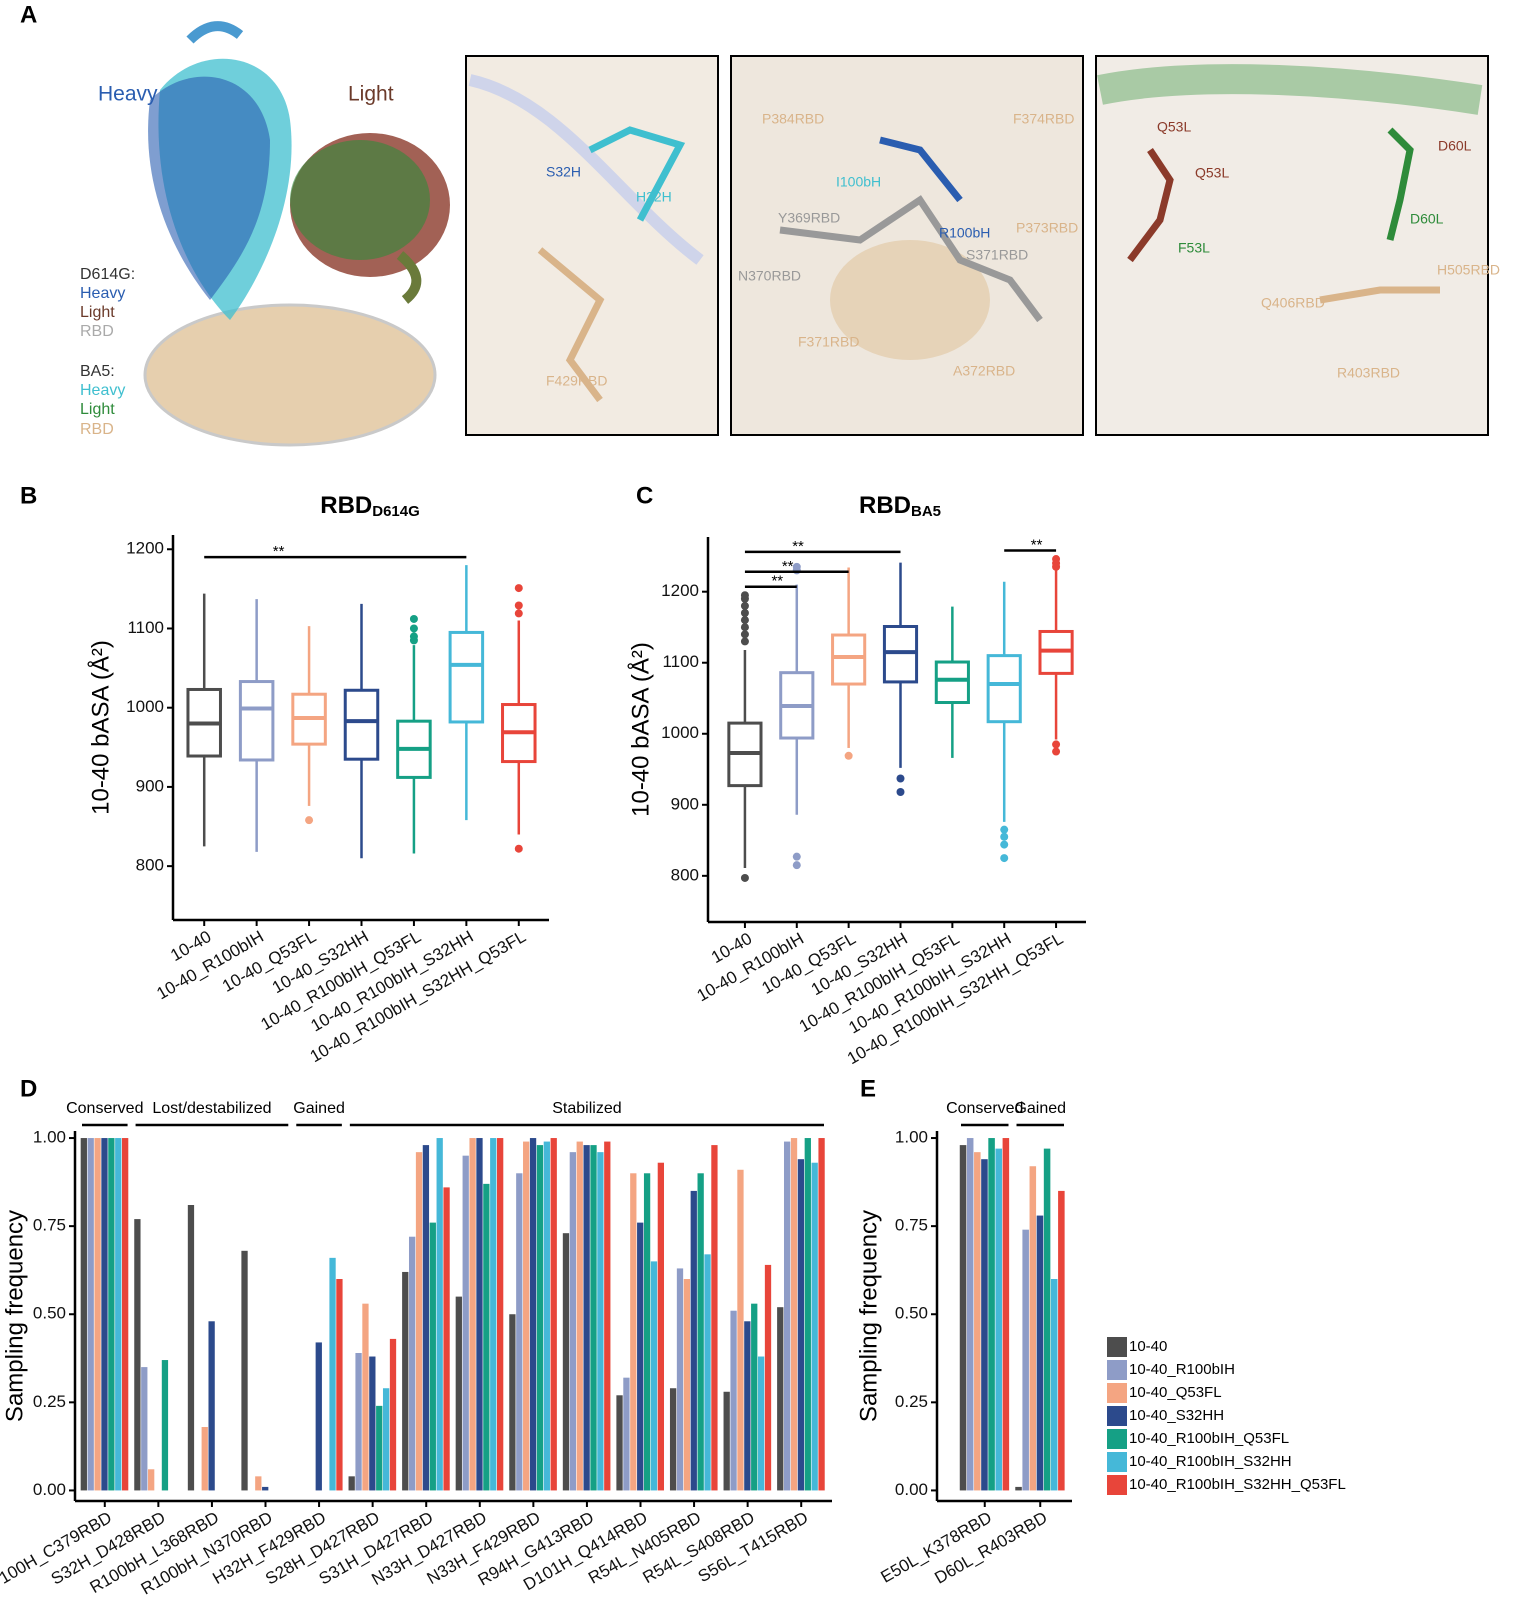  Describe the element at coordinates (290, 375) in the screenshot. I see `rbd-shape` at that location.